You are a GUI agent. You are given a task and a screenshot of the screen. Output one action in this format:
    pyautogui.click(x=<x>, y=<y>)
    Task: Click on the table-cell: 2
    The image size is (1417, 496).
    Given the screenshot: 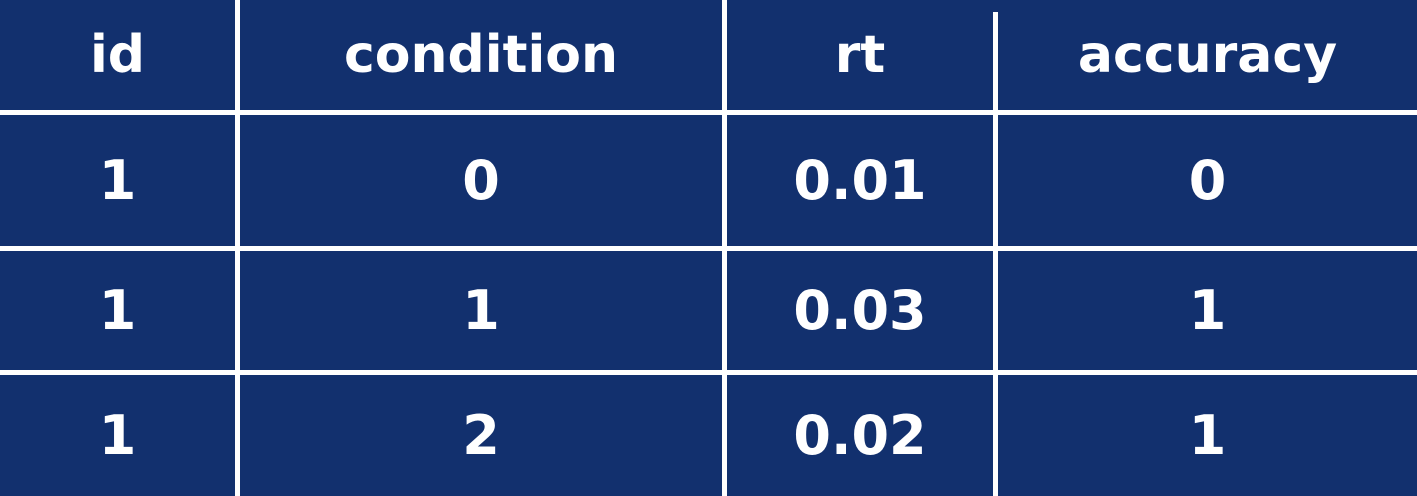 What is the action you would take?
    pyautogui.click(x=481, y=435)
    